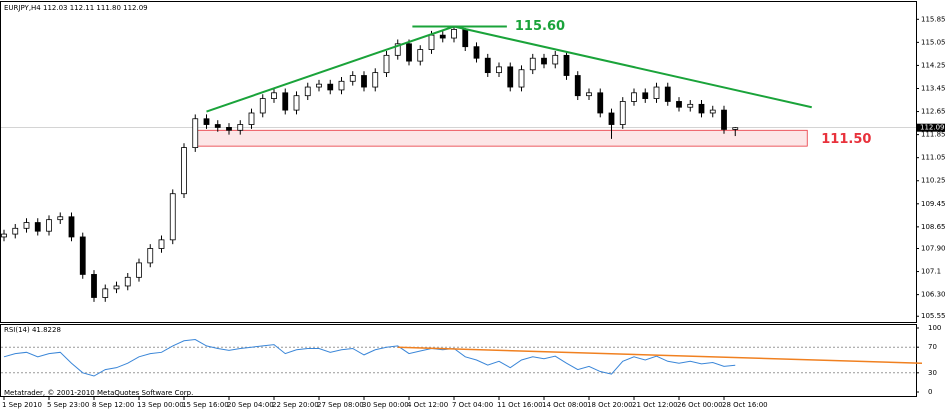 The width and height of the screenshot is (952, 411). Describe the element at coordinates (933, 295) in the screenshot. I see `y-tick-label: 106.30` at that location.